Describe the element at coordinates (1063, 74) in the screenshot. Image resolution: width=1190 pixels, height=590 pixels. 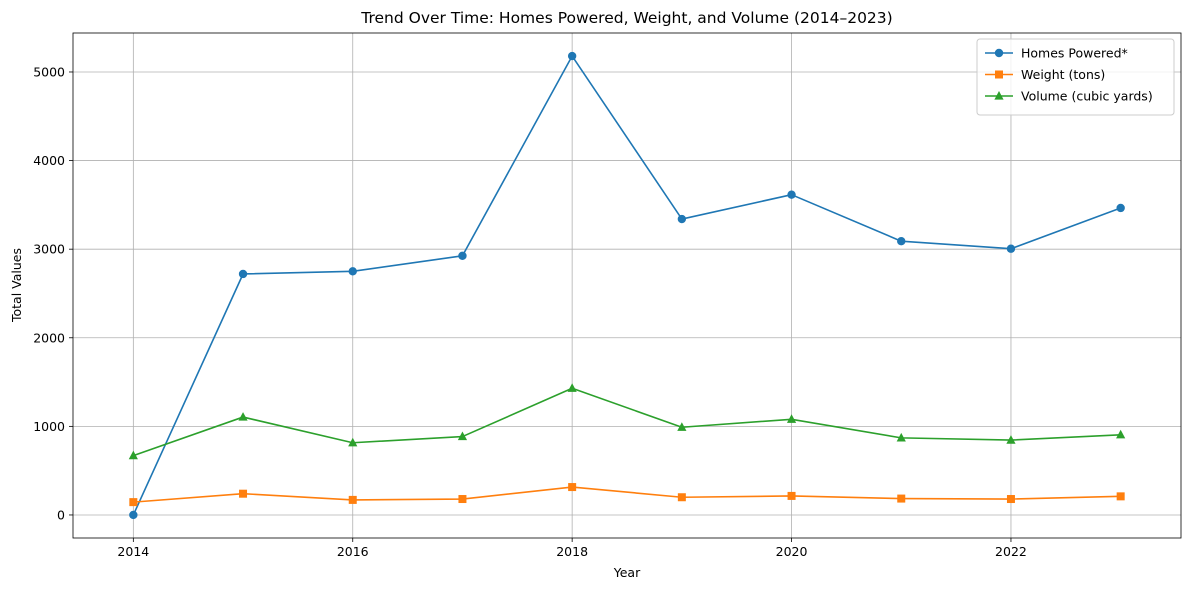
I see `legend-label: Weight (tons)` at that location.